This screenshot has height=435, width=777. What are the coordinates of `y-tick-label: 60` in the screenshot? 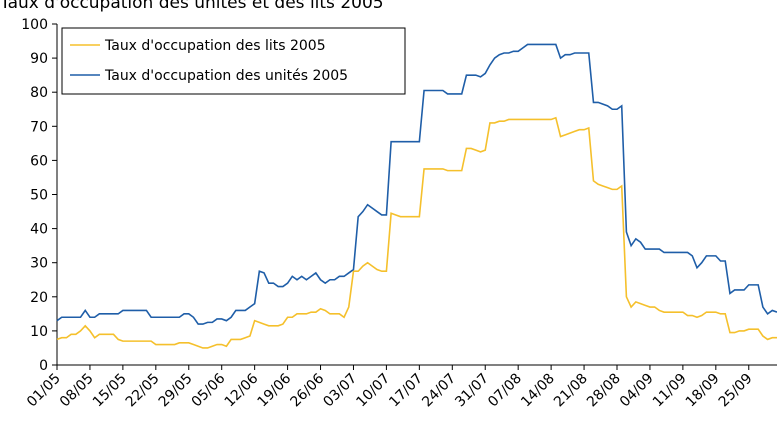 It's located at (39, 161).